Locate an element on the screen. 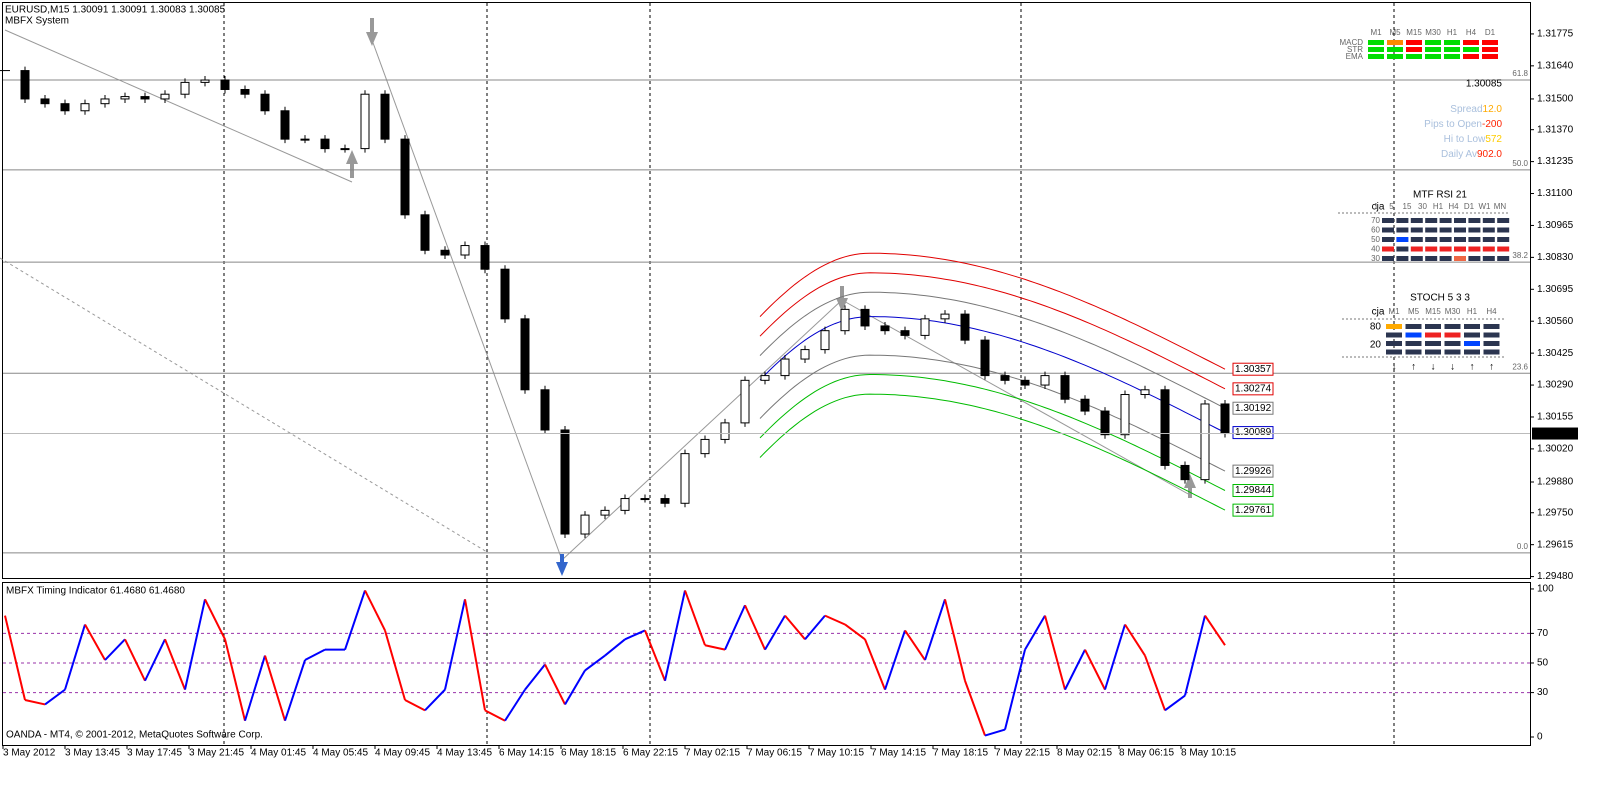 The image size is (1620, 786). y-tick-label: 1.30965 is located at coordinates (1555, 225).